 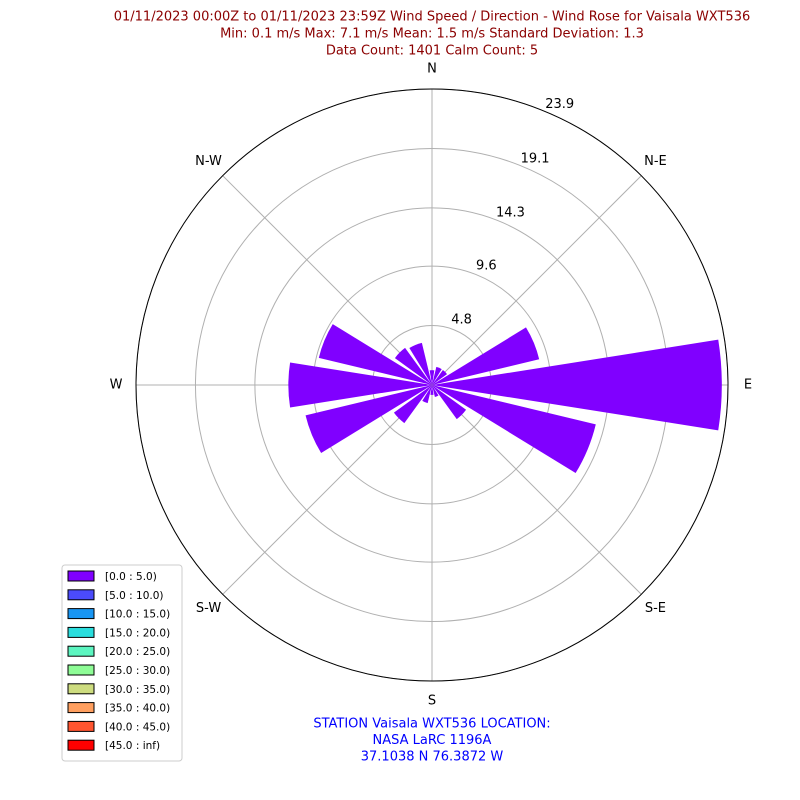 What do you see at coordinates (208, 608) in the screenshot?
I see `direction-label: S-W` at bounding box center [208, 608].